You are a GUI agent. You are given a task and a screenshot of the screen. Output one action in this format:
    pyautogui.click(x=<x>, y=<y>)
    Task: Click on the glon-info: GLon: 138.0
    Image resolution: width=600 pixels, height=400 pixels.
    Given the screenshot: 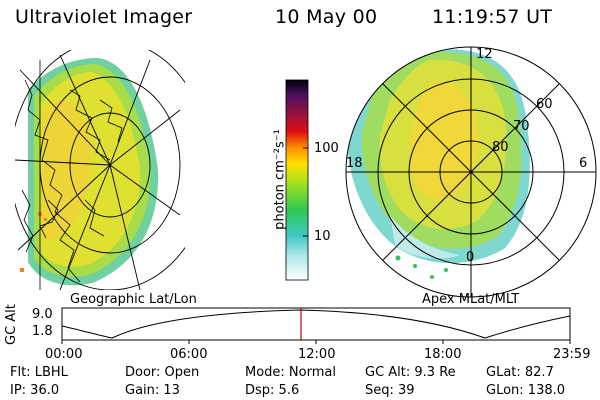 What is the action you would take?
    pyautogui.click(x=526, y=390)
    